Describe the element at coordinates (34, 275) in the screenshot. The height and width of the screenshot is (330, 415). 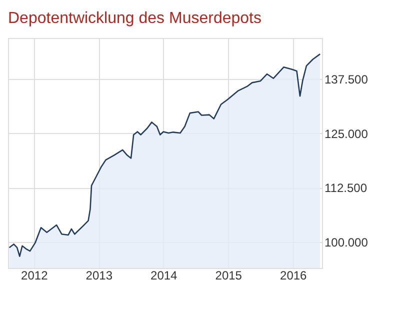
I see `x-tick-label: 2012` at that location.